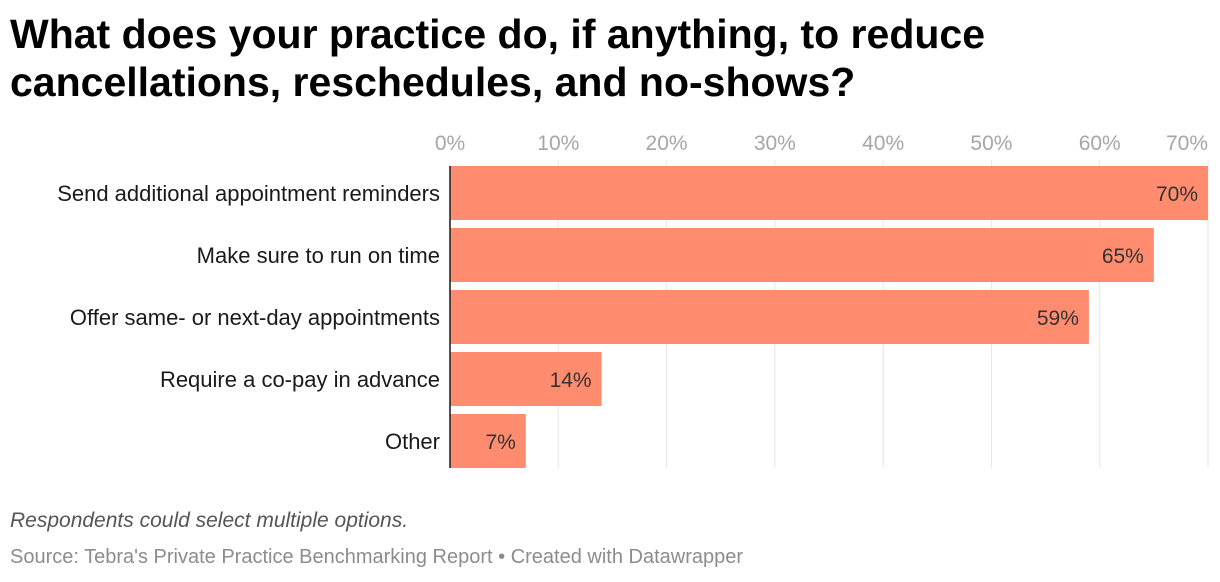 The height and width of the screenshot is (582, 1220). I want to click on datawrapper-credit-link: Created with Datawrapper, so click(627, 557).